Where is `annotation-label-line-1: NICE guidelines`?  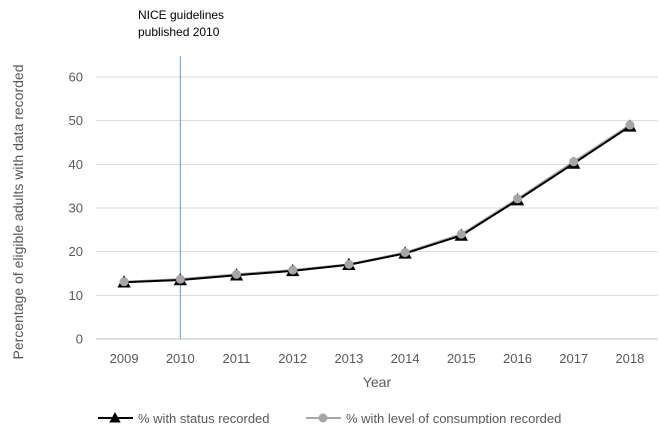 annotation-label-line-1: NICE guidelines is located at coordinates (181, 15).